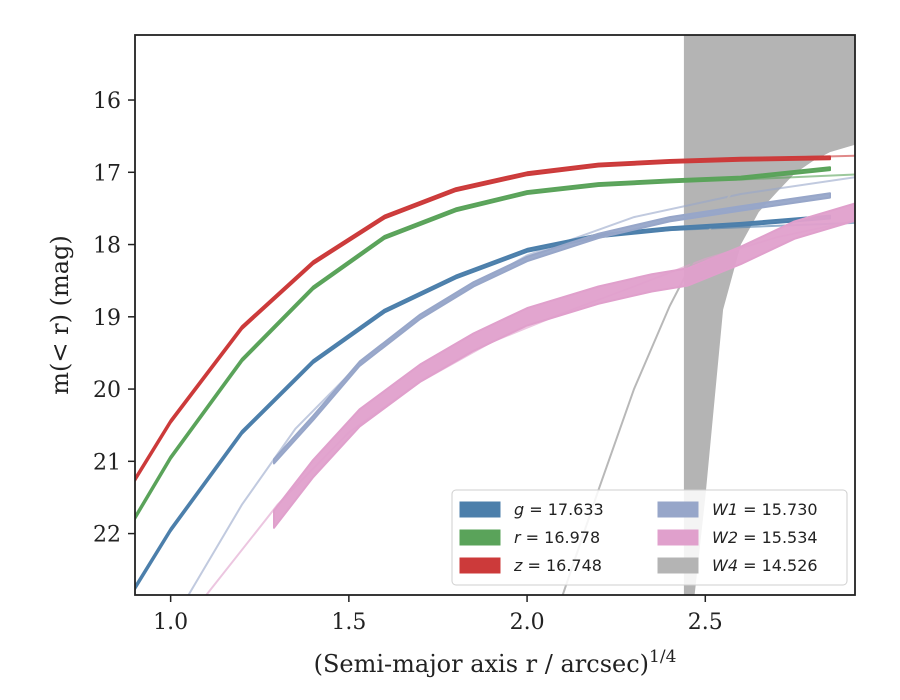 The width and height of the screenshot is (900, 700). Describe the element at coordinates (678, 537) in the screenshot. I see `legend-swatch-W2` at that location.